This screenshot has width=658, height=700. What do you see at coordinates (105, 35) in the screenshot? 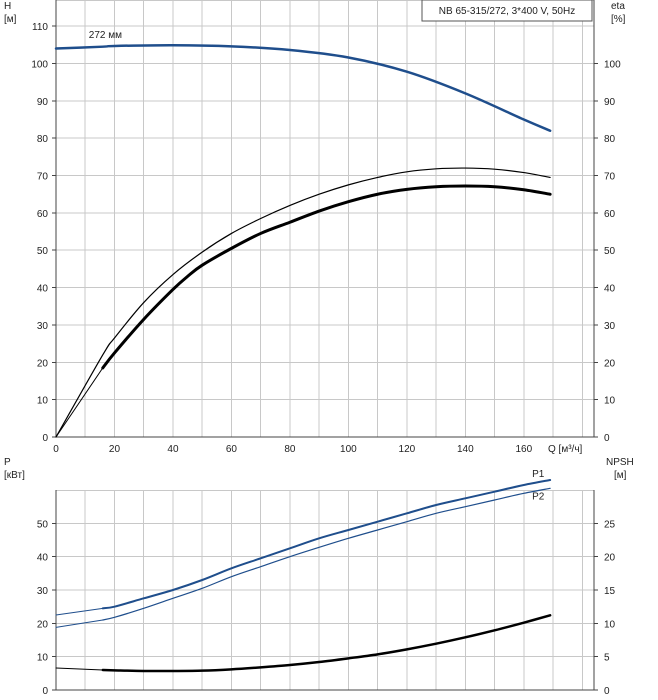
I see `impeller-diameter-label: 272 мм` at bounding box center [105, 35].